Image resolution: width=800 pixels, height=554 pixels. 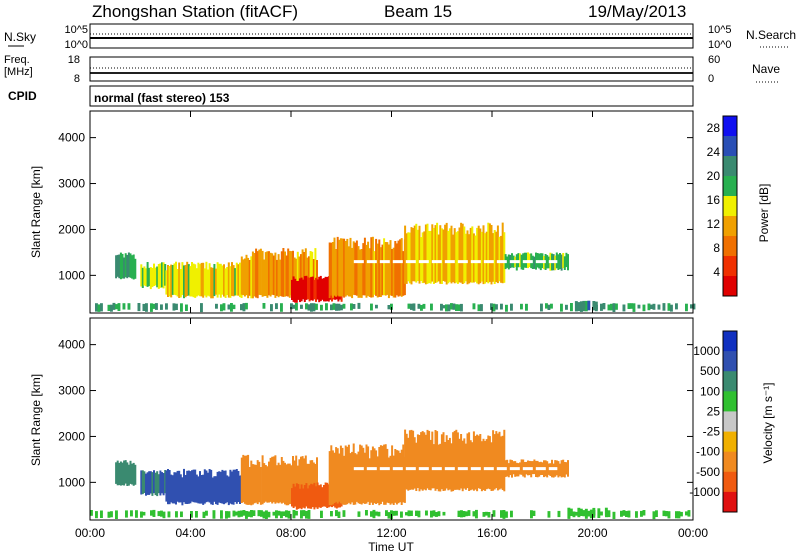 What do you see at coordinates (706, 351) in the screenshot?
I see `colorbar-tick-label: 1000` at bounding box center [706, 351].